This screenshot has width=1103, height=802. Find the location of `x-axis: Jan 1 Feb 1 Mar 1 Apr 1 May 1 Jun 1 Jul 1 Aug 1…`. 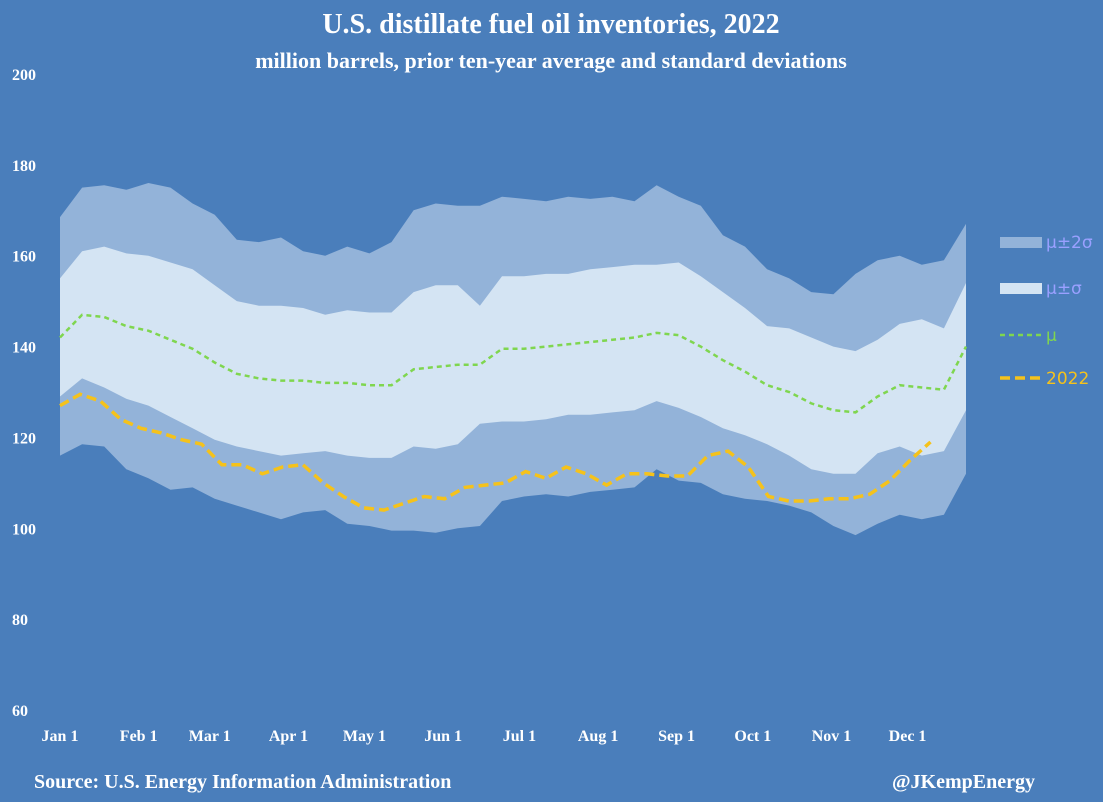

x-axis: Jan 1 Feb 1 Mar 1 Apr 1 May 1 Jun 1 Jul 1 Aug 1… is located at coordinates (484, 736).